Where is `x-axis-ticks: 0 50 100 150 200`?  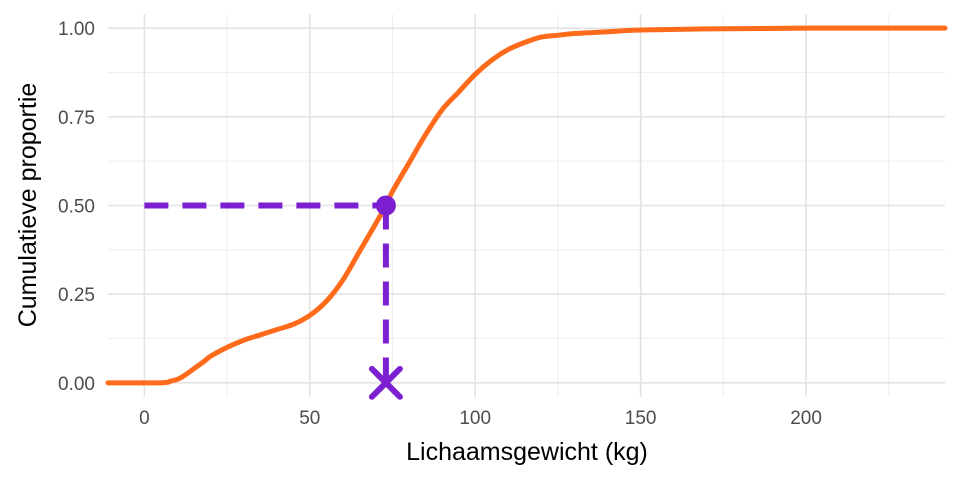 x-axis-ticks: 0 50 100 150 200 is located at coordinates (480, 418).